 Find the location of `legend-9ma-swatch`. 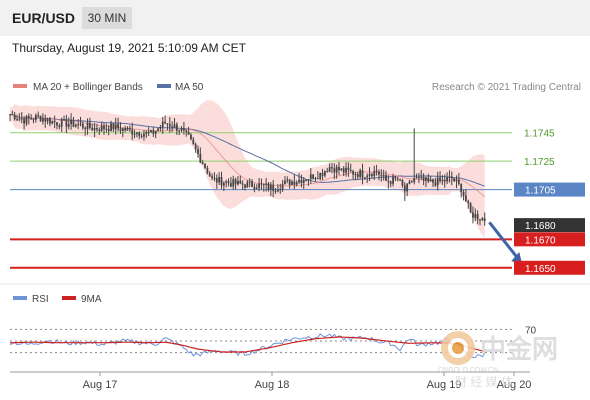

legend-9ma-swatch is located at coordinates (69, 298).